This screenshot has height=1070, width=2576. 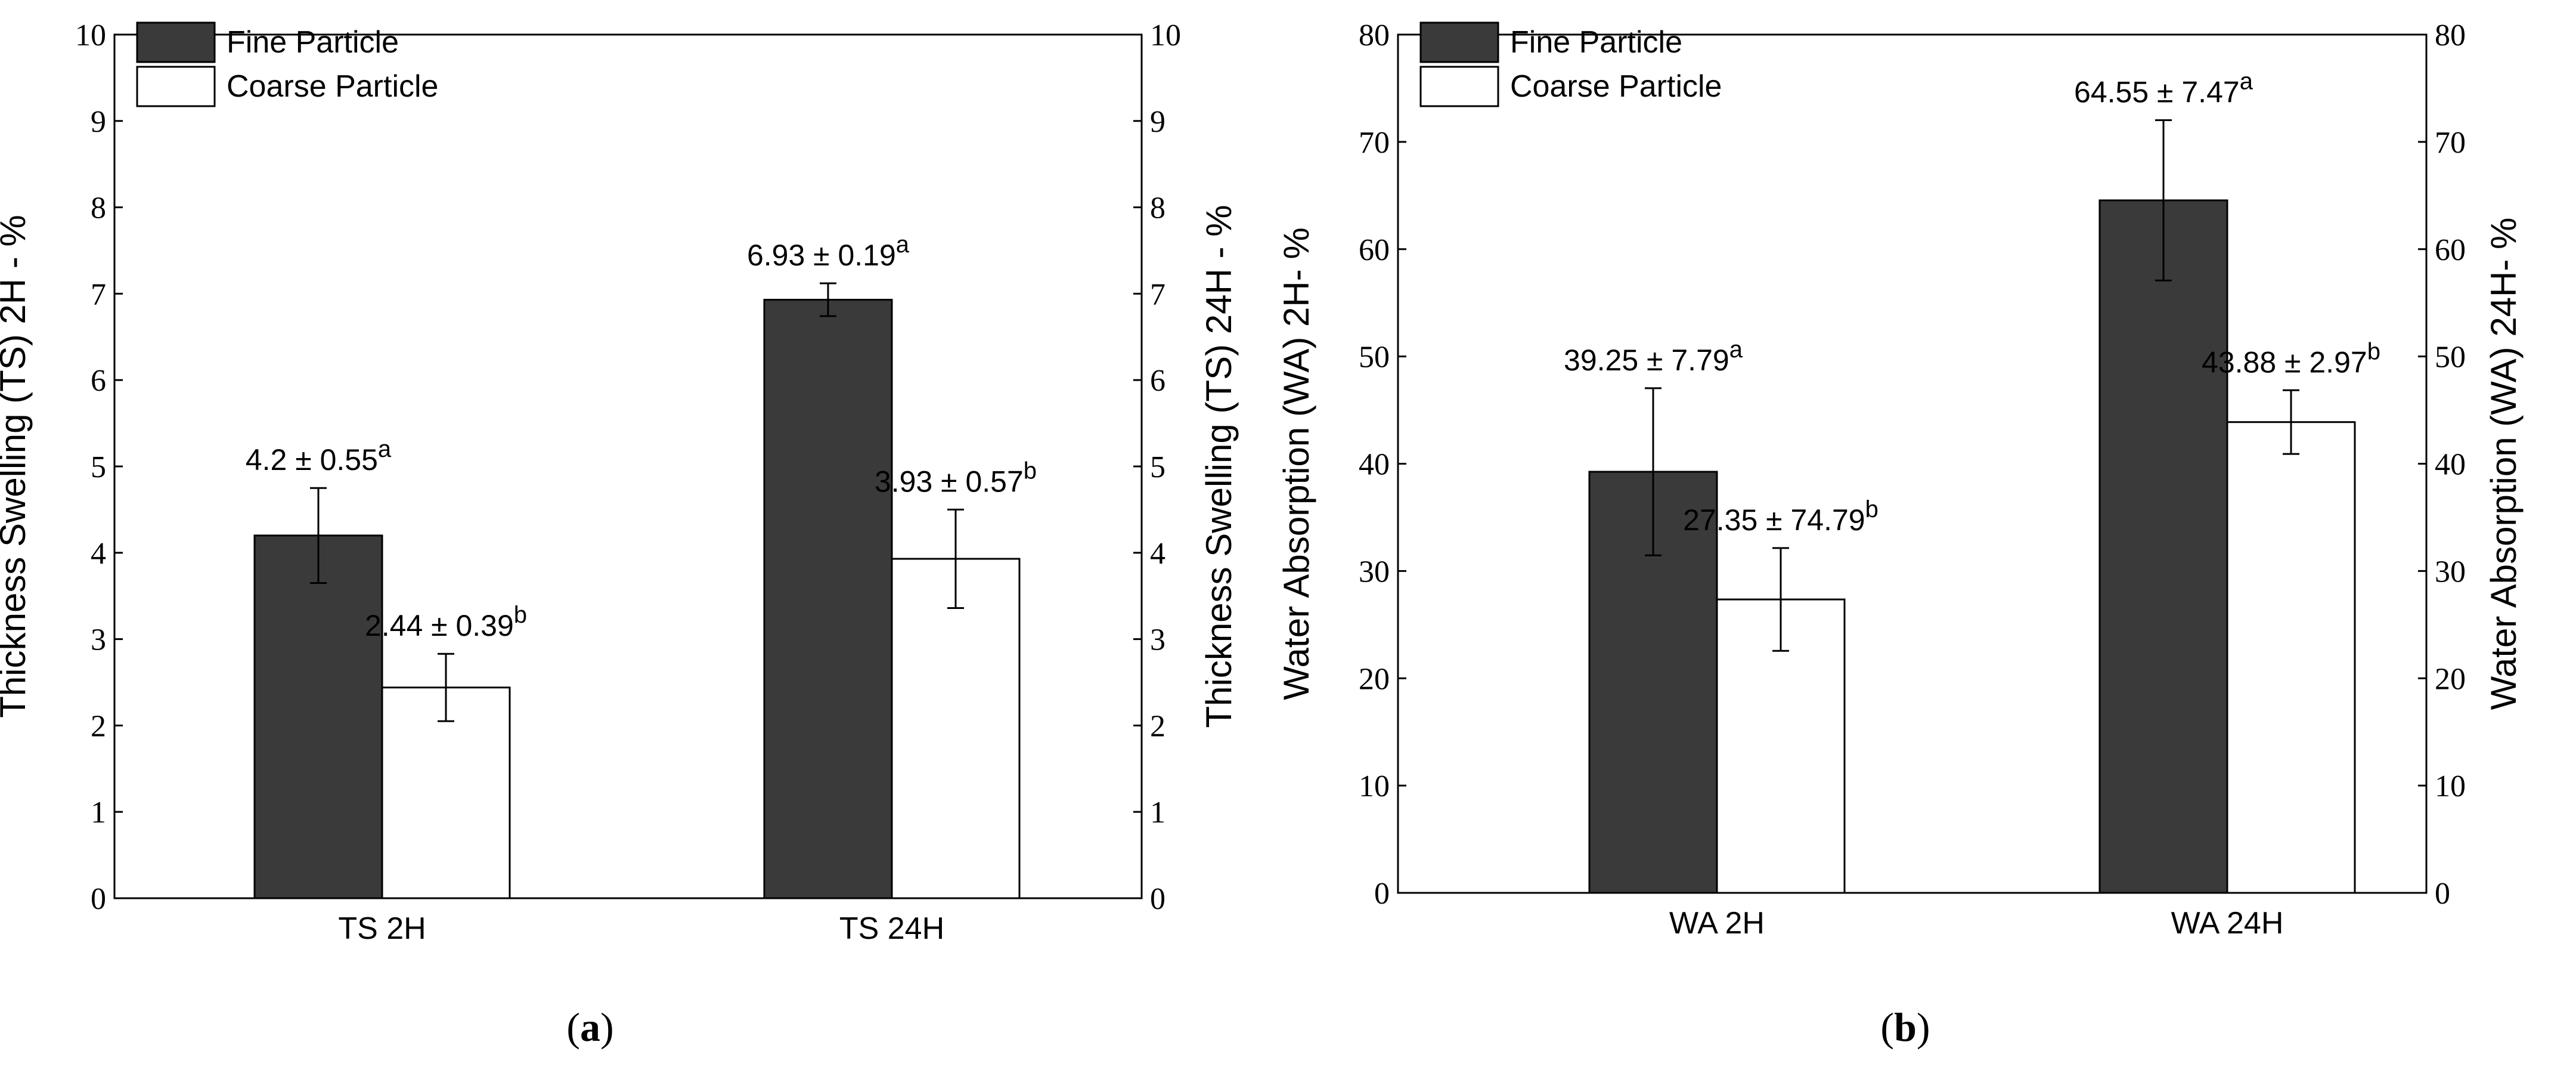 What do you see at coordinates (98, 381) in the screenshot?
I see `y-tick-label-left: 6` at bounding box center [98, 381].